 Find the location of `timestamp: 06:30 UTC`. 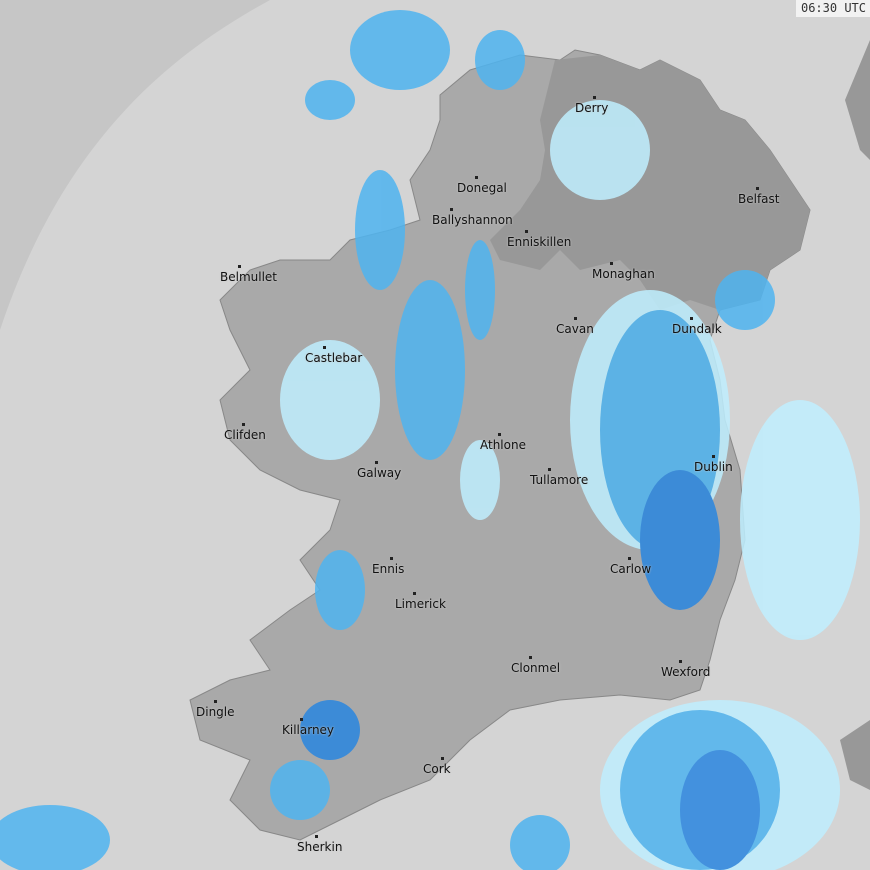

timestamp: 06:30 UTC is located at coordinates (832, 8).